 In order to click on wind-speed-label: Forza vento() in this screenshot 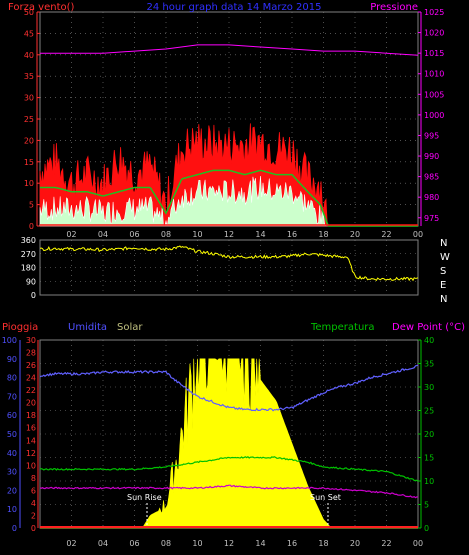, I will do `click(41, 7)`.